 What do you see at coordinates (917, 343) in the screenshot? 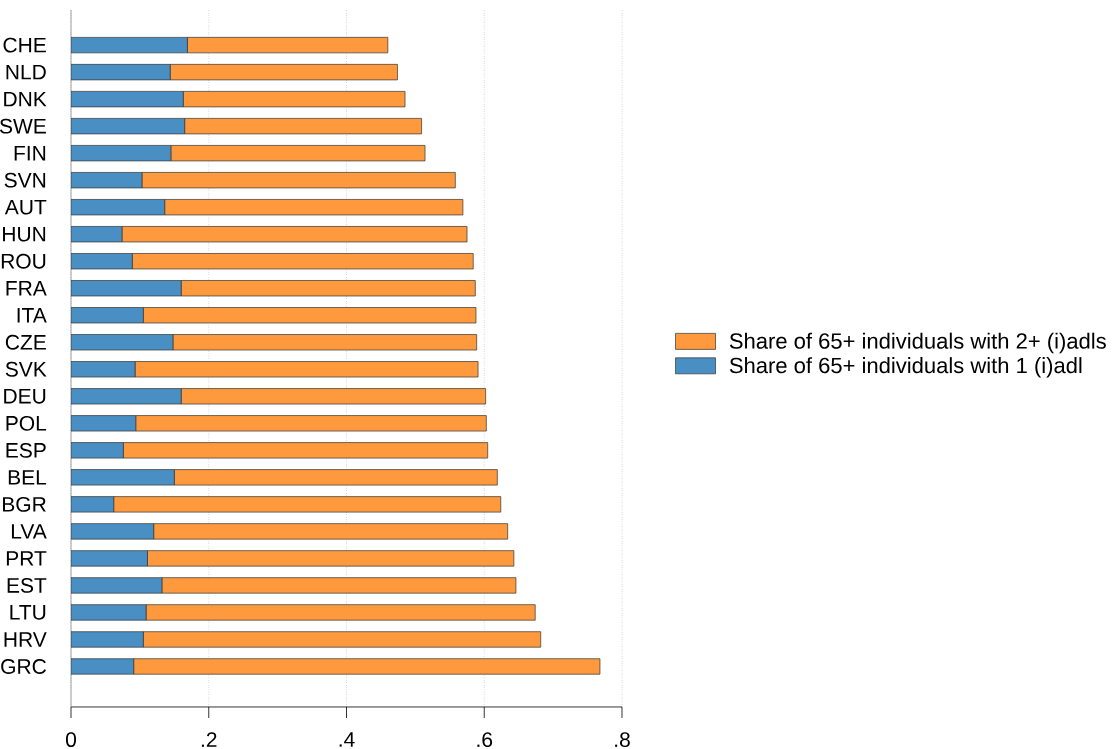
I see `legend-label: Share of 65+ individuals with 2+ (i)adls` at bounding box center [917, 343].